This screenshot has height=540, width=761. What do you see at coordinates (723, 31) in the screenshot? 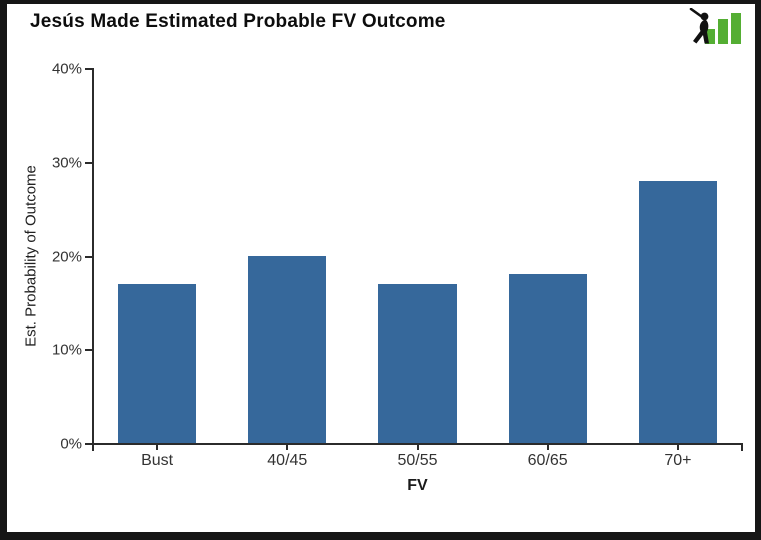
I see `logo-bar-medium` at bounding box center [723, 31].